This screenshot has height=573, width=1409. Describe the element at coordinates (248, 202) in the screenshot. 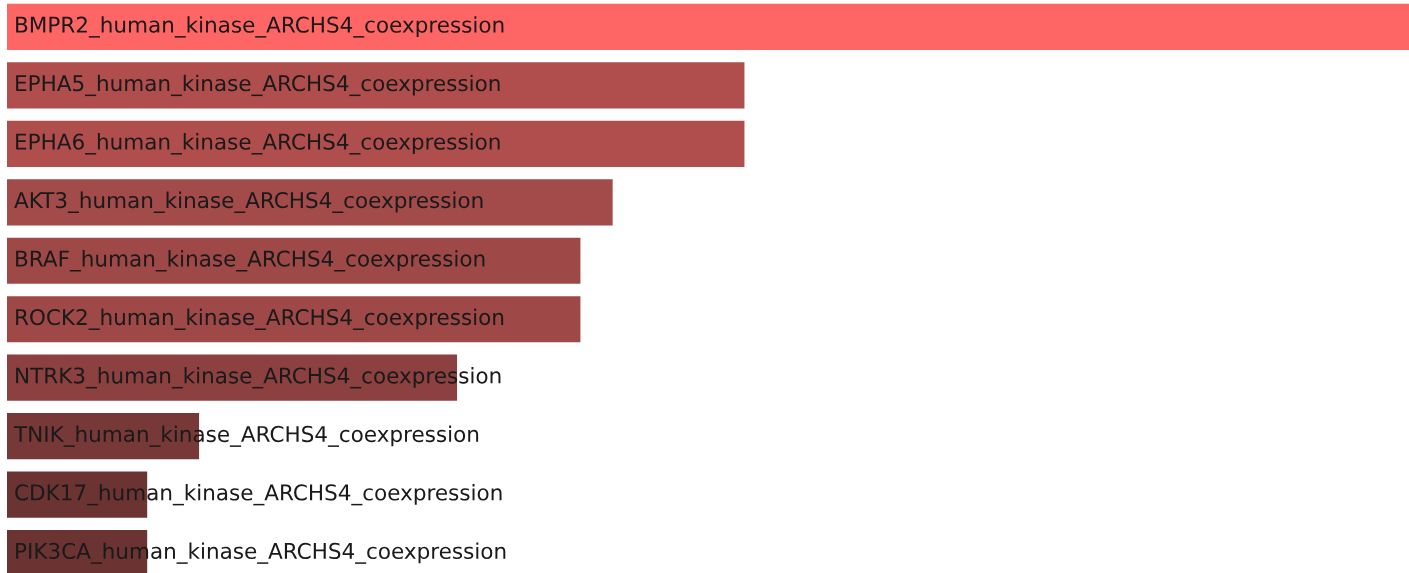

I see `y-tick-label: AKT3_human_kinase_ARCHS4_coexpression` at that location.